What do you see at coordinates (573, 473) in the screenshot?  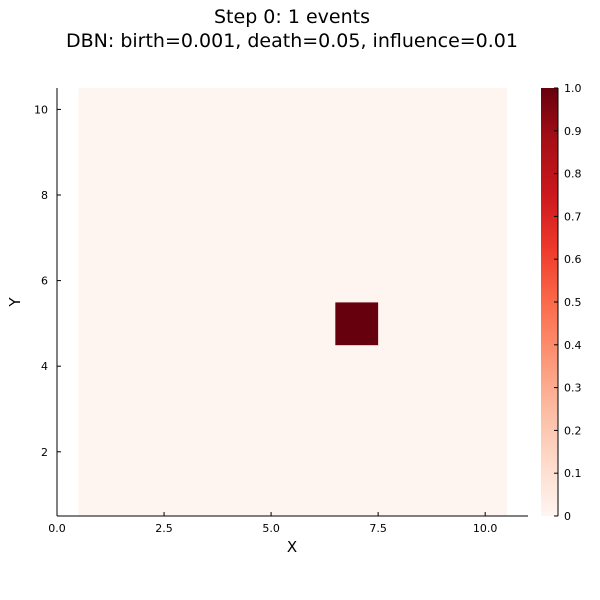 I see `colorbar-tick-label: 0.1` at bounding box center [573, 473].